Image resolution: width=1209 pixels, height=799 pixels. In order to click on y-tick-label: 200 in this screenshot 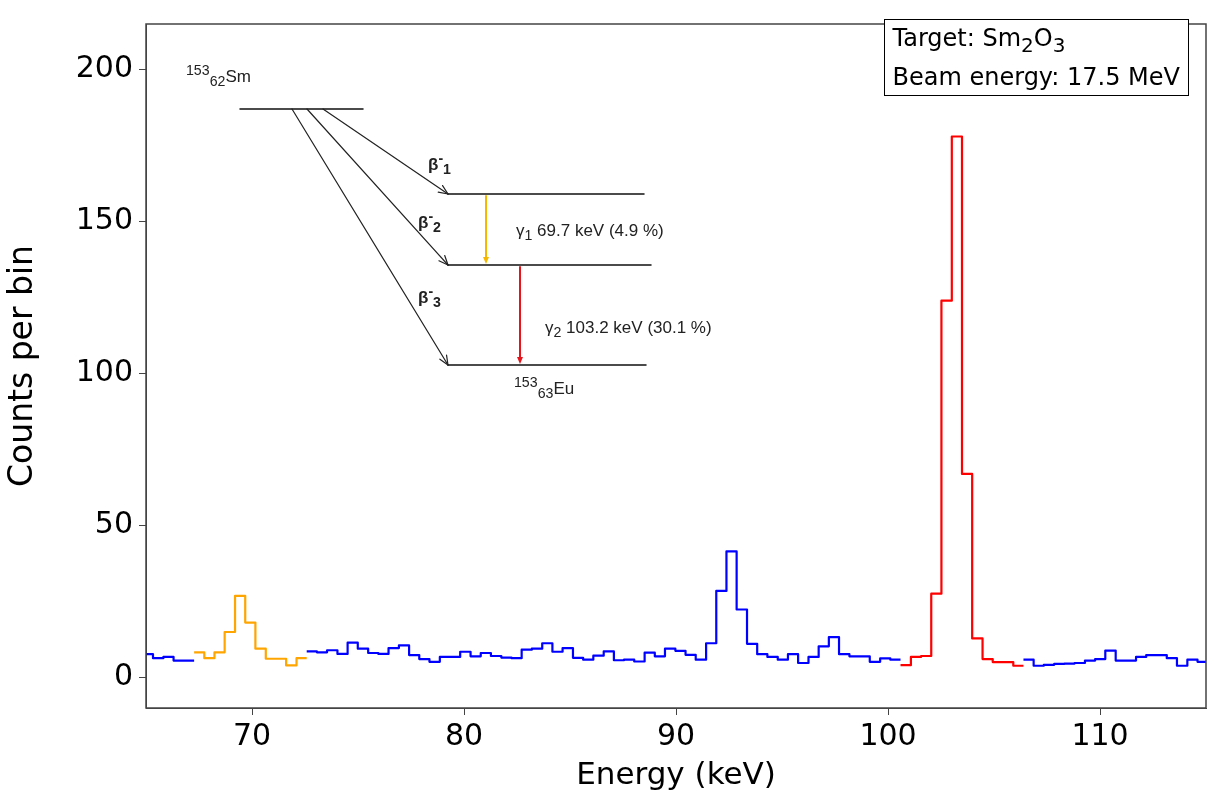, I will do `click(104, 67)`.